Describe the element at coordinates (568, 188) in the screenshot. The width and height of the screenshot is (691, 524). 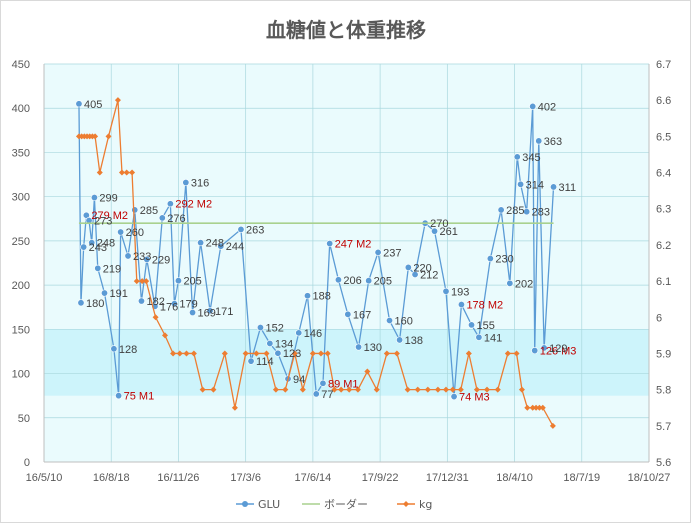
I see `glu-data-label: 311` at that location.